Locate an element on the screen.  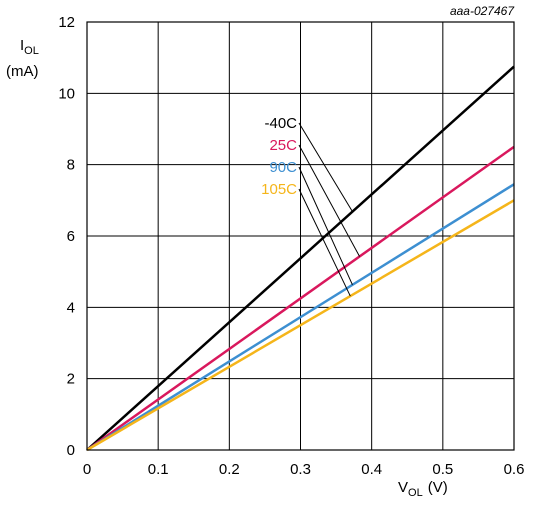
label-leader-lines is located at coordinates (329, 209).